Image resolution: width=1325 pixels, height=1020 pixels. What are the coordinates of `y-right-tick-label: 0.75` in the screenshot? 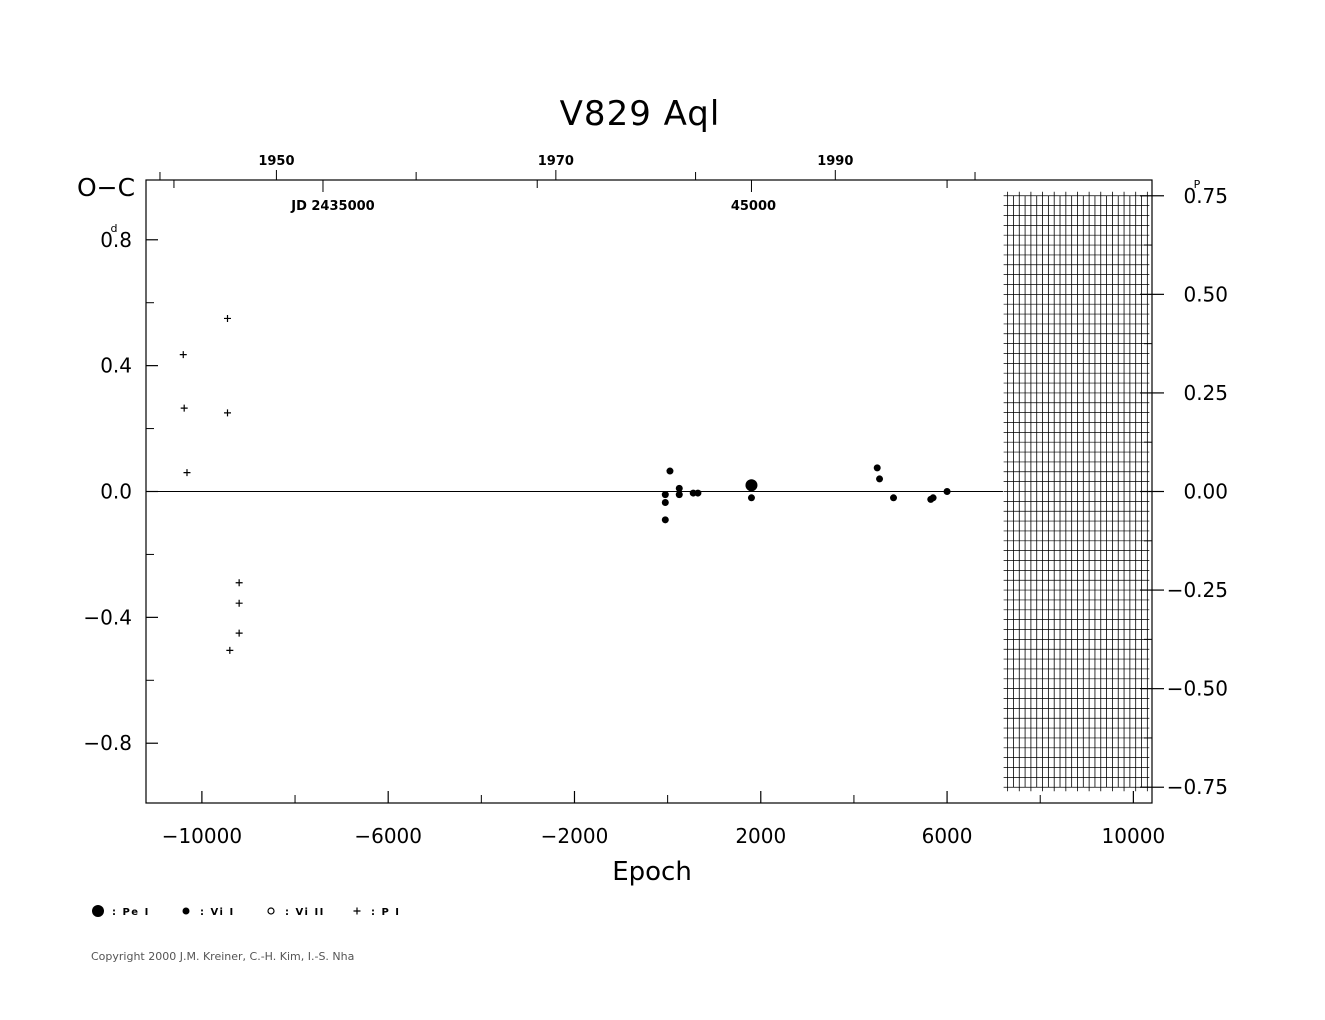 It's located at (1205, 196).